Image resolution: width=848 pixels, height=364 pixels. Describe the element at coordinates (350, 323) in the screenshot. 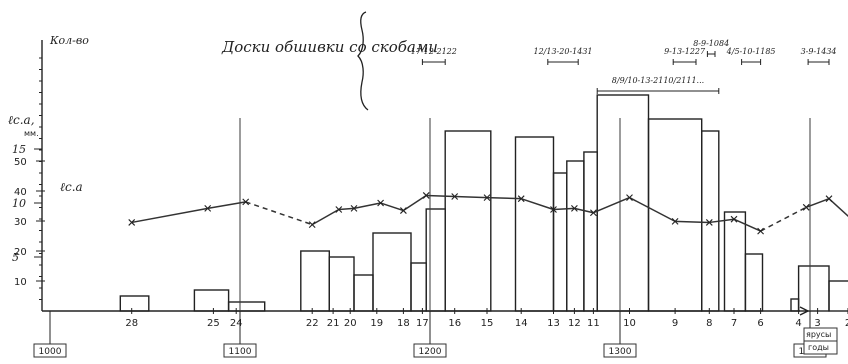

I see `tier-tick-label: 20` at that location.